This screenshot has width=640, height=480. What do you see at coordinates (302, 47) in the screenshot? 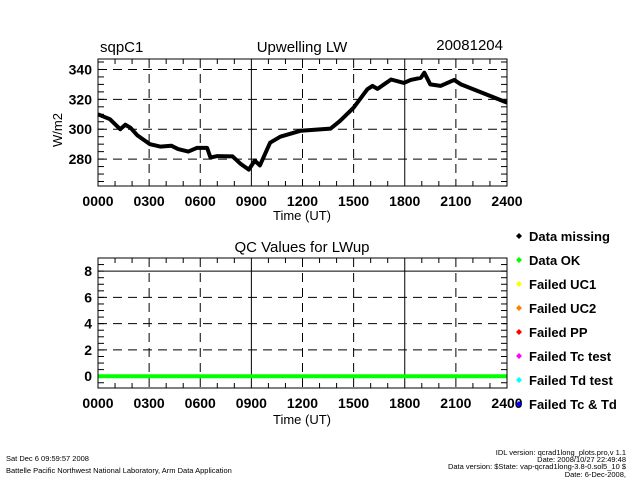
I see `upper-chart-title: Upwelling LW` at bounding box center [302, 47].